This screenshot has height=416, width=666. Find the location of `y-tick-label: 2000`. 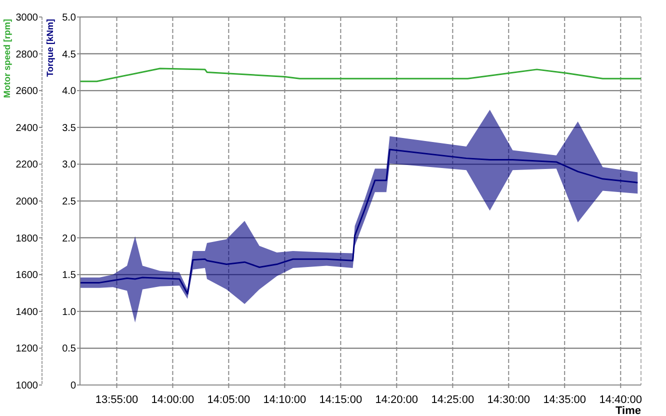

y-tick-label: 2000 is located at coordinates (27, 202).